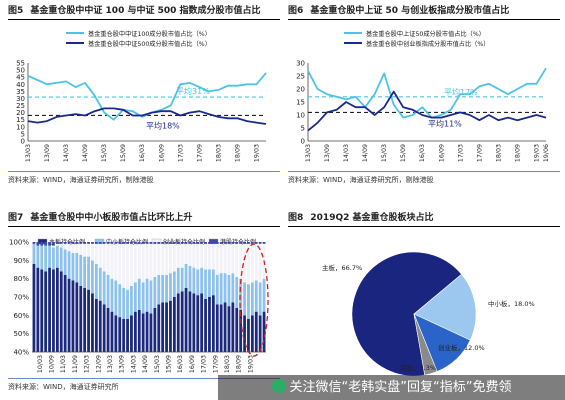 Image resolution: width=565 pixels, height=400 pixels. I want to click on figure-6-title: 图6 基金重仓股中上证 50 与创业板指成分股市值占比, so click(398, 11).